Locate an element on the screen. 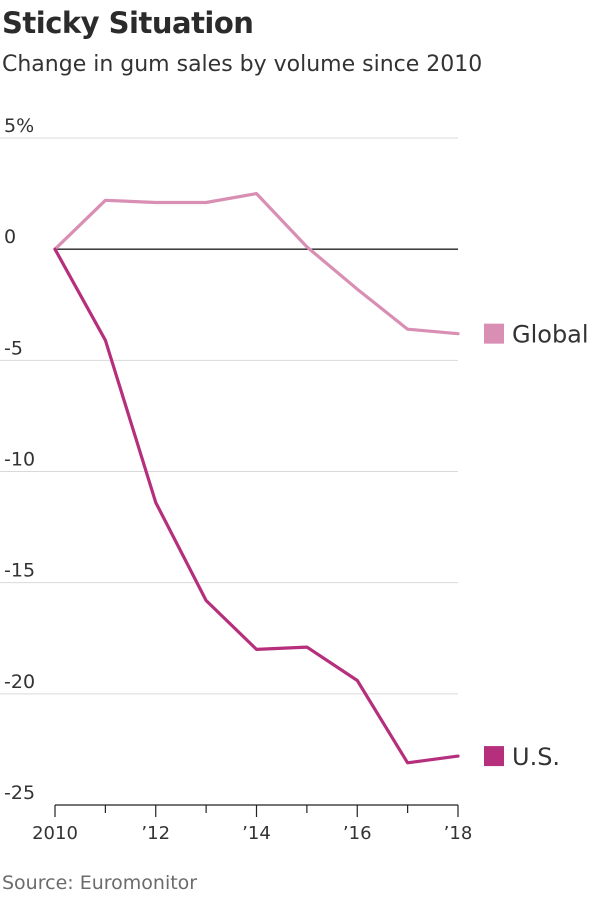 The height and width of the screenshot is (900, 600). y-tick-label: -15 is located at coordinates (19, 571).